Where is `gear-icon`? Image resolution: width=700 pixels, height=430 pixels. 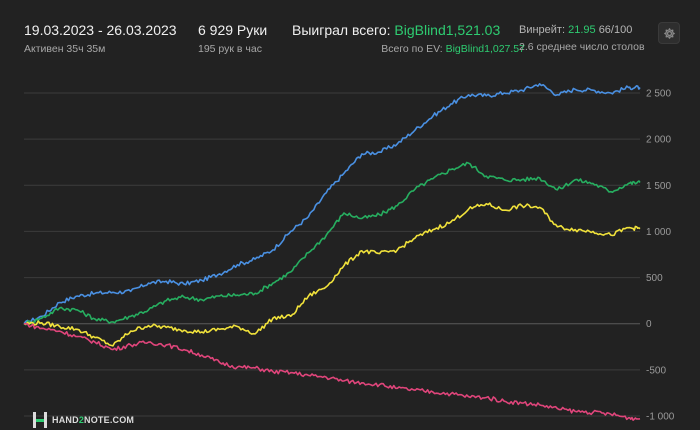
gear-icon is located at coordinates (669, 33).